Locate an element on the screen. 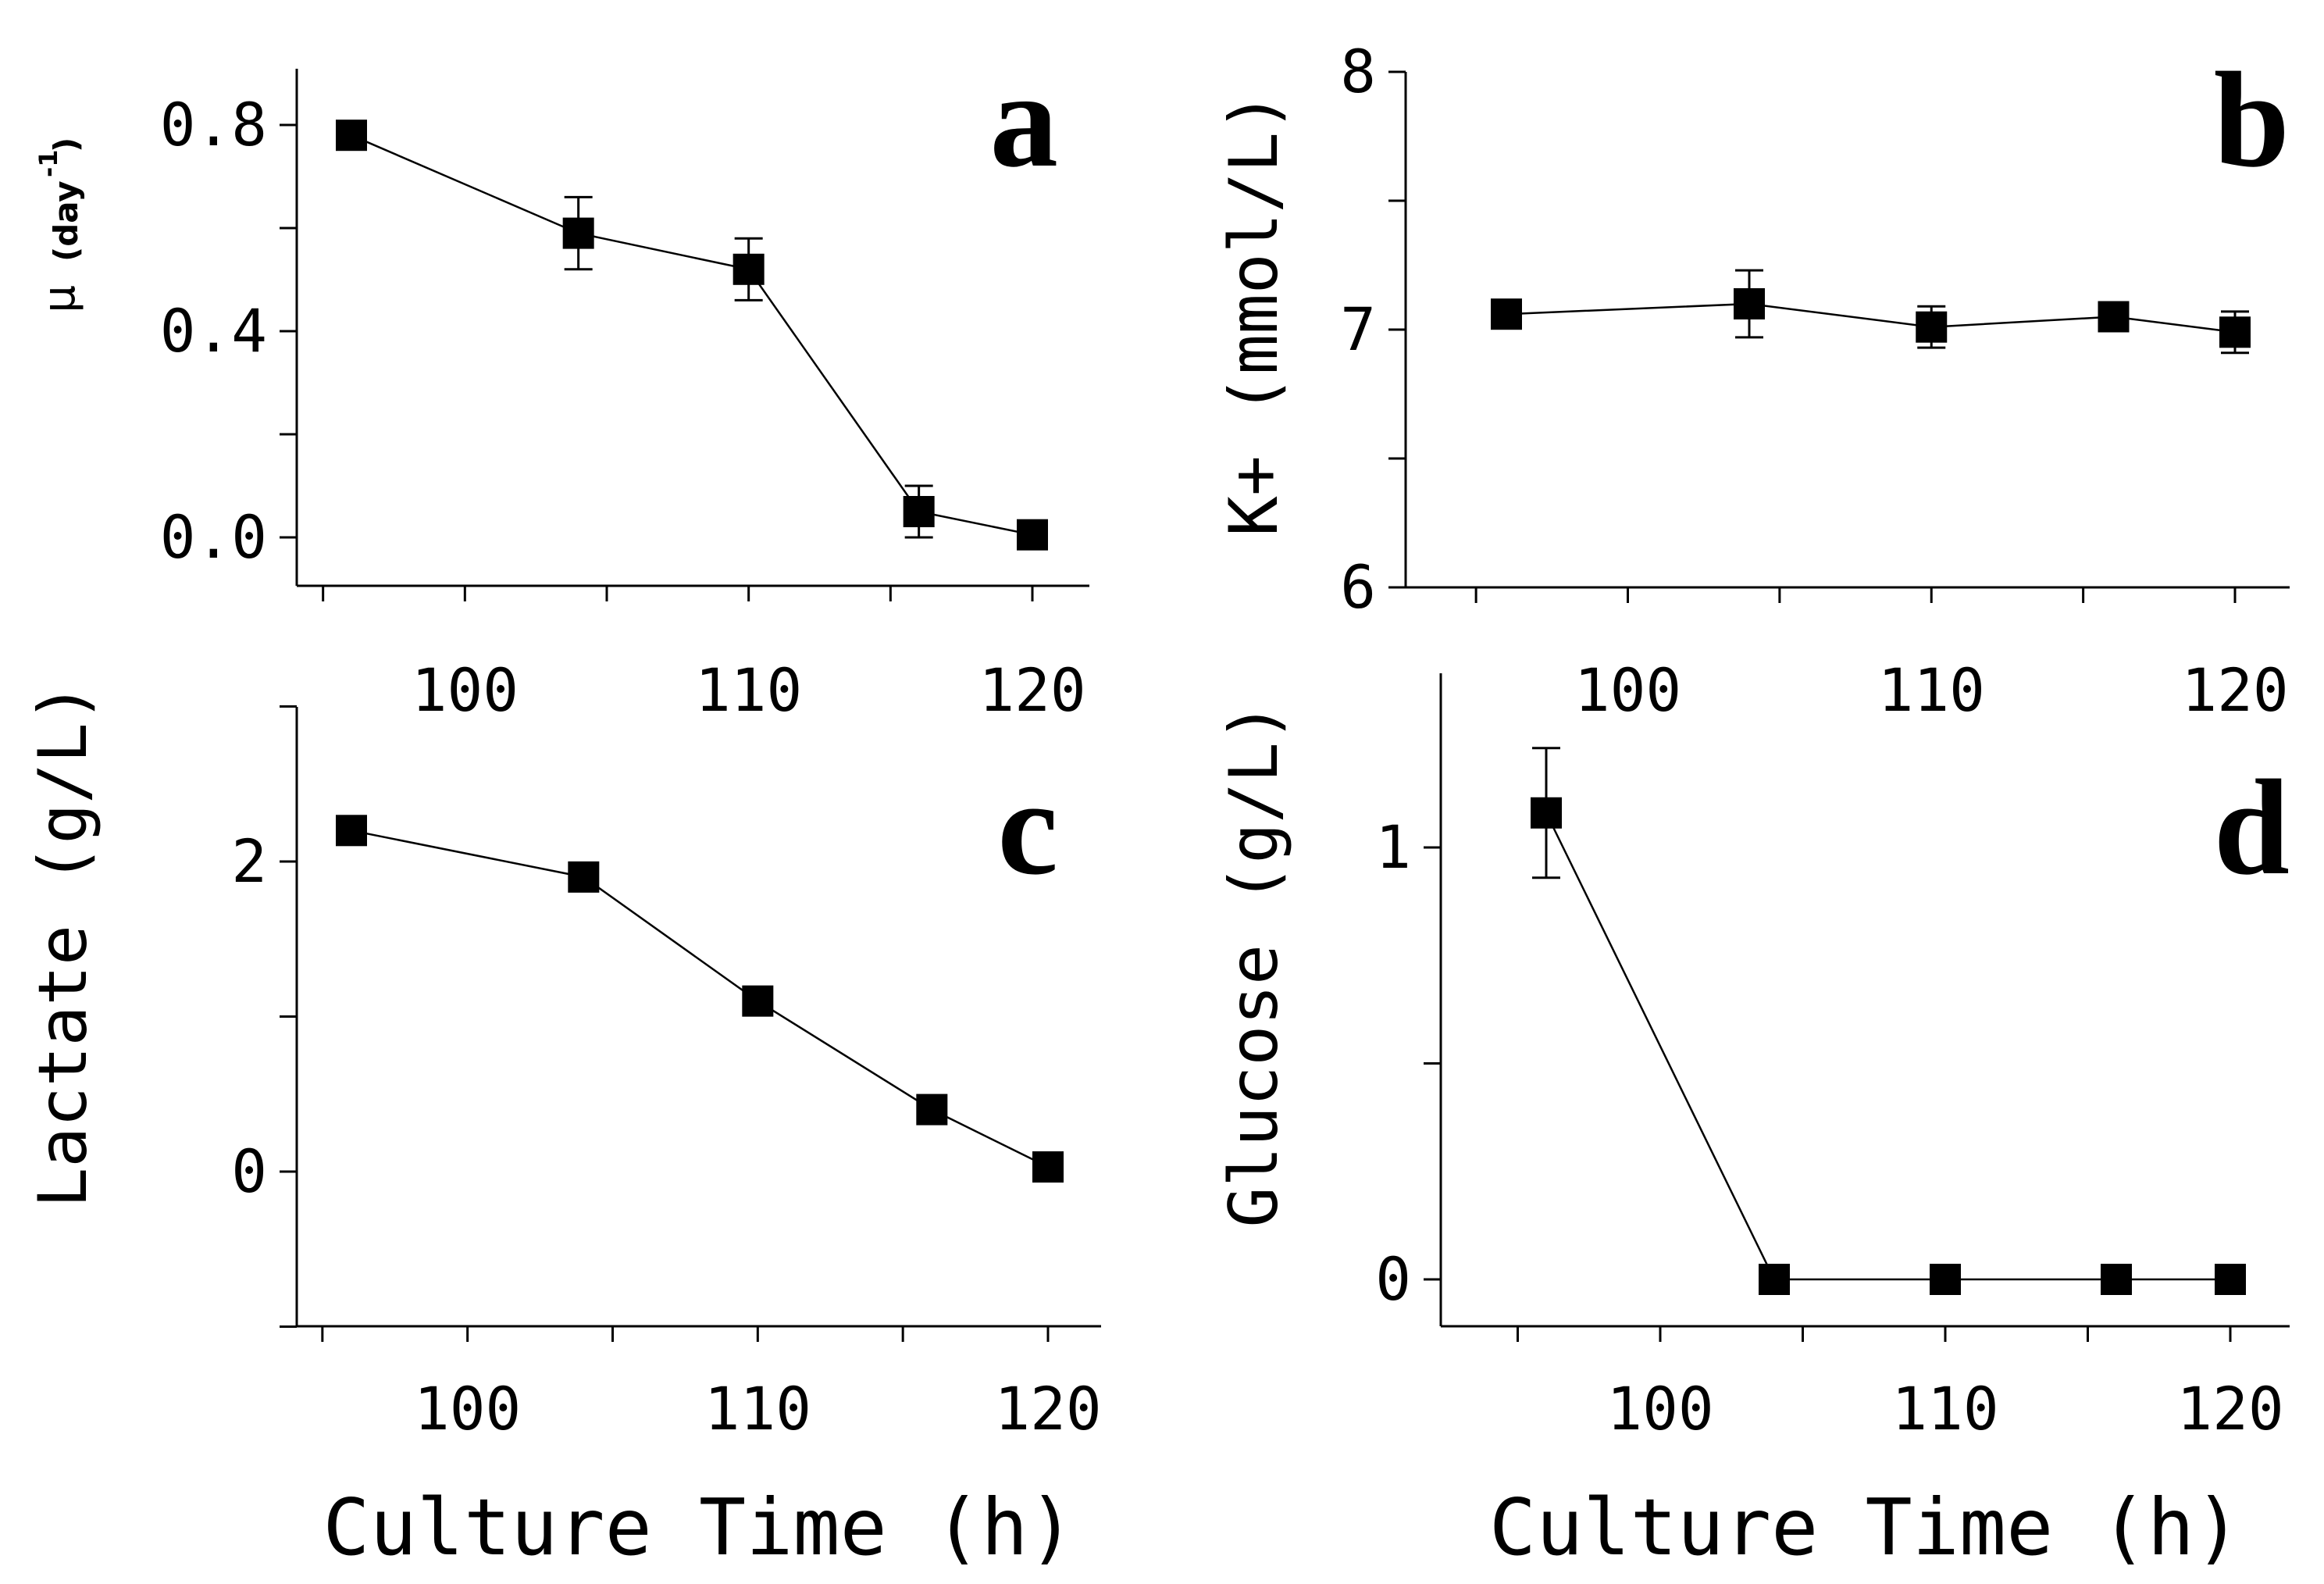 This screenshot has height=1584, width=2324. y-tick-label: 0.4 is located at coordinates (213, 331).